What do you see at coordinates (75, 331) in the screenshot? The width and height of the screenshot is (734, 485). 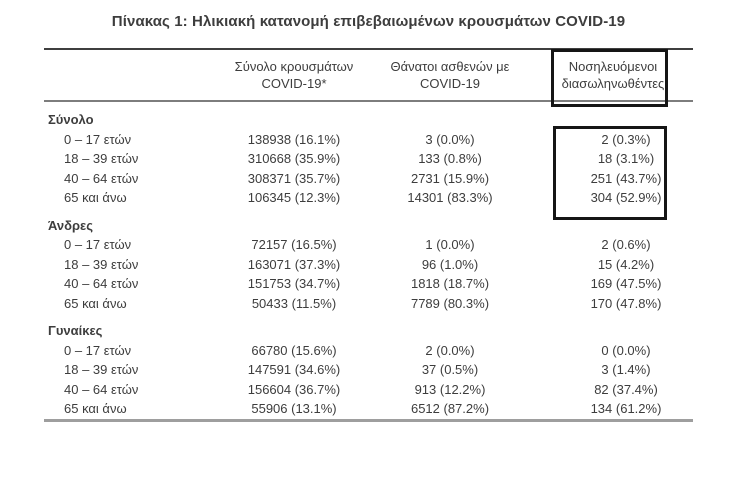 I see `section-label-women: Γυναίκες` at bounding box center [75, 331].